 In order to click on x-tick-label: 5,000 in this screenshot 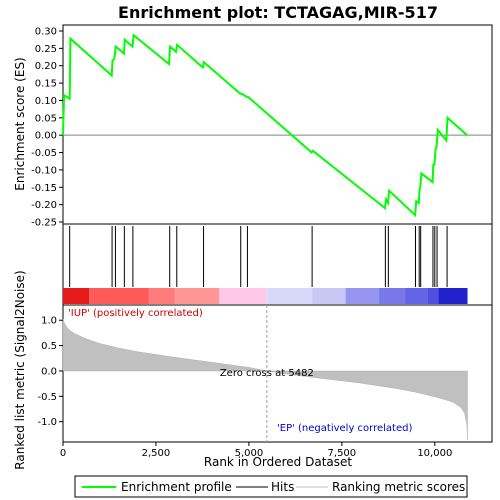, I will do `click(249, 453)`.